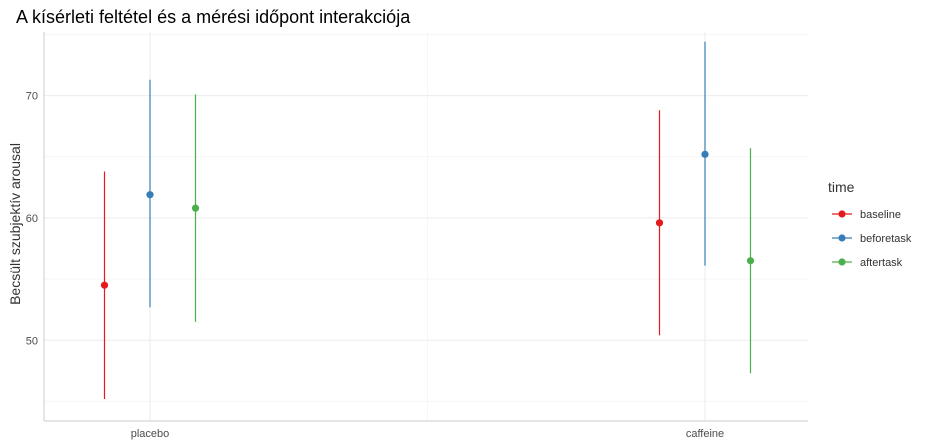  What do you see at coordinates (150, 434) in the screenshot?
I see `x-tick-label: placebo` at bounding box center [150, 434].